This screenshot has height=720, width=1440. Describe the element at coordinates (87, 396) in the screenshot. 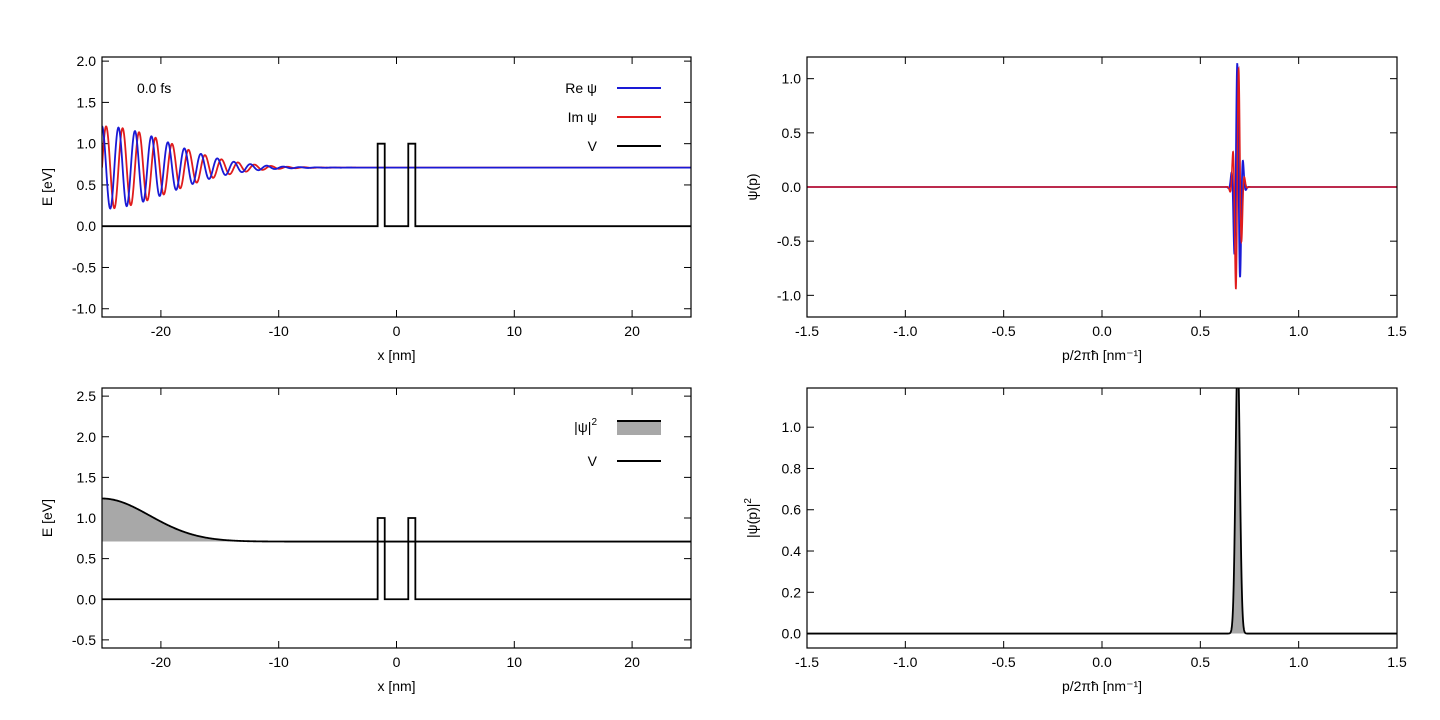

I see `y-tick-label: 2.5` at that location.